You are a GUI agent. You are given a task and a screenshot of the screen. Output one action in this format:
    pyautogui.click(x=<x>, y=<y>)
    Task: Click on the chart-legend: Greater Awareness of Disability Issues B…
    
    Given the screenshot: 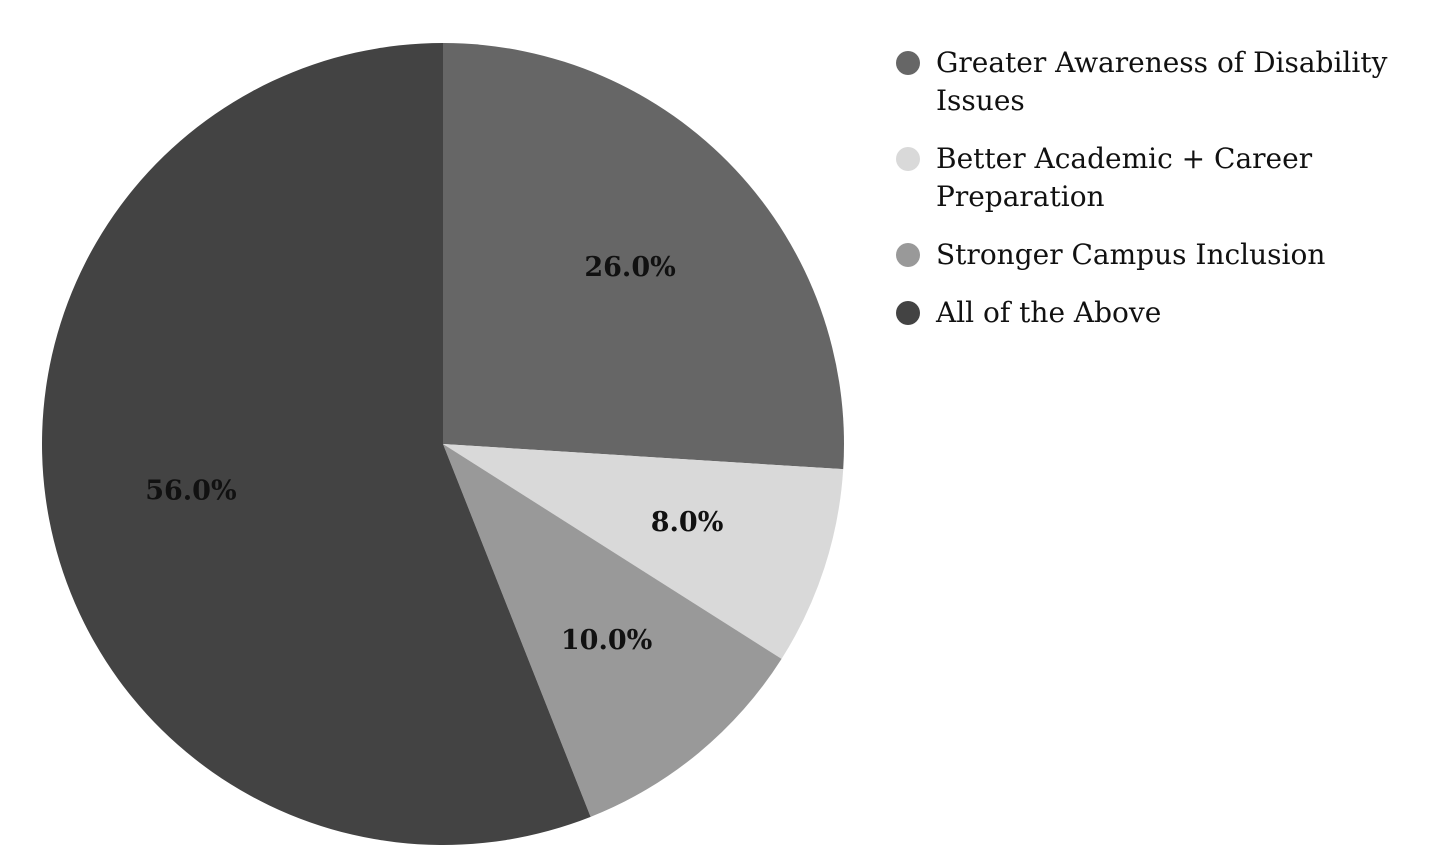 What is the action you would take?
    pyautogui.click(x=1156, y=198)
    